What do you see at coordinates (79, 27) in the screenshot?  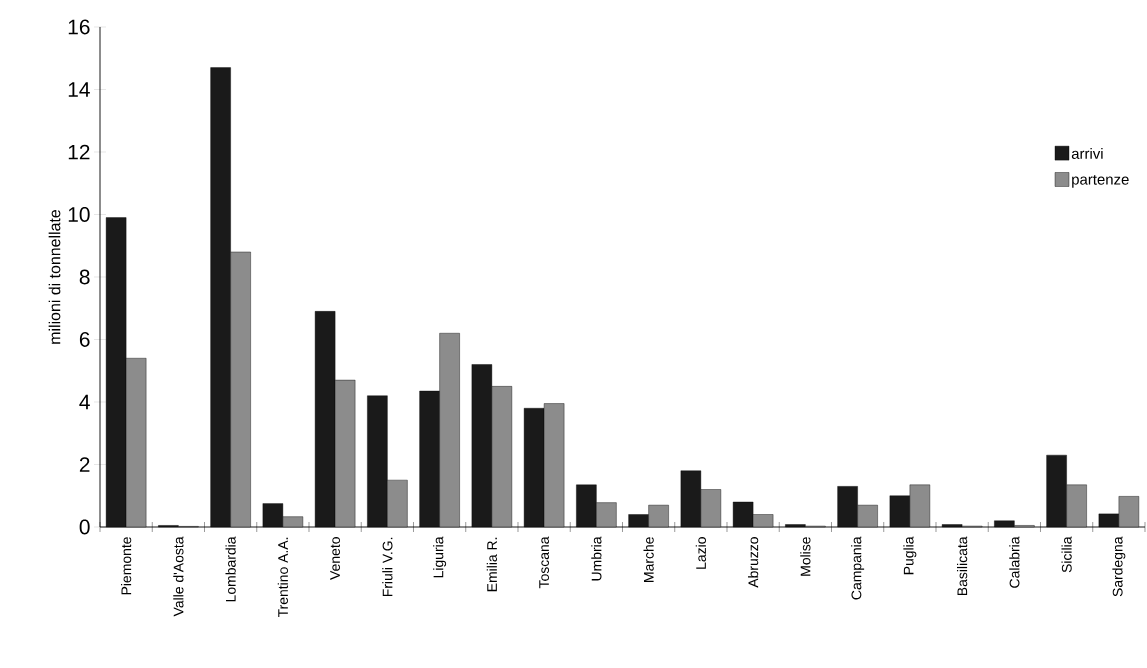 I see `y-tick-label: 16` at bounding box center [79, 27].